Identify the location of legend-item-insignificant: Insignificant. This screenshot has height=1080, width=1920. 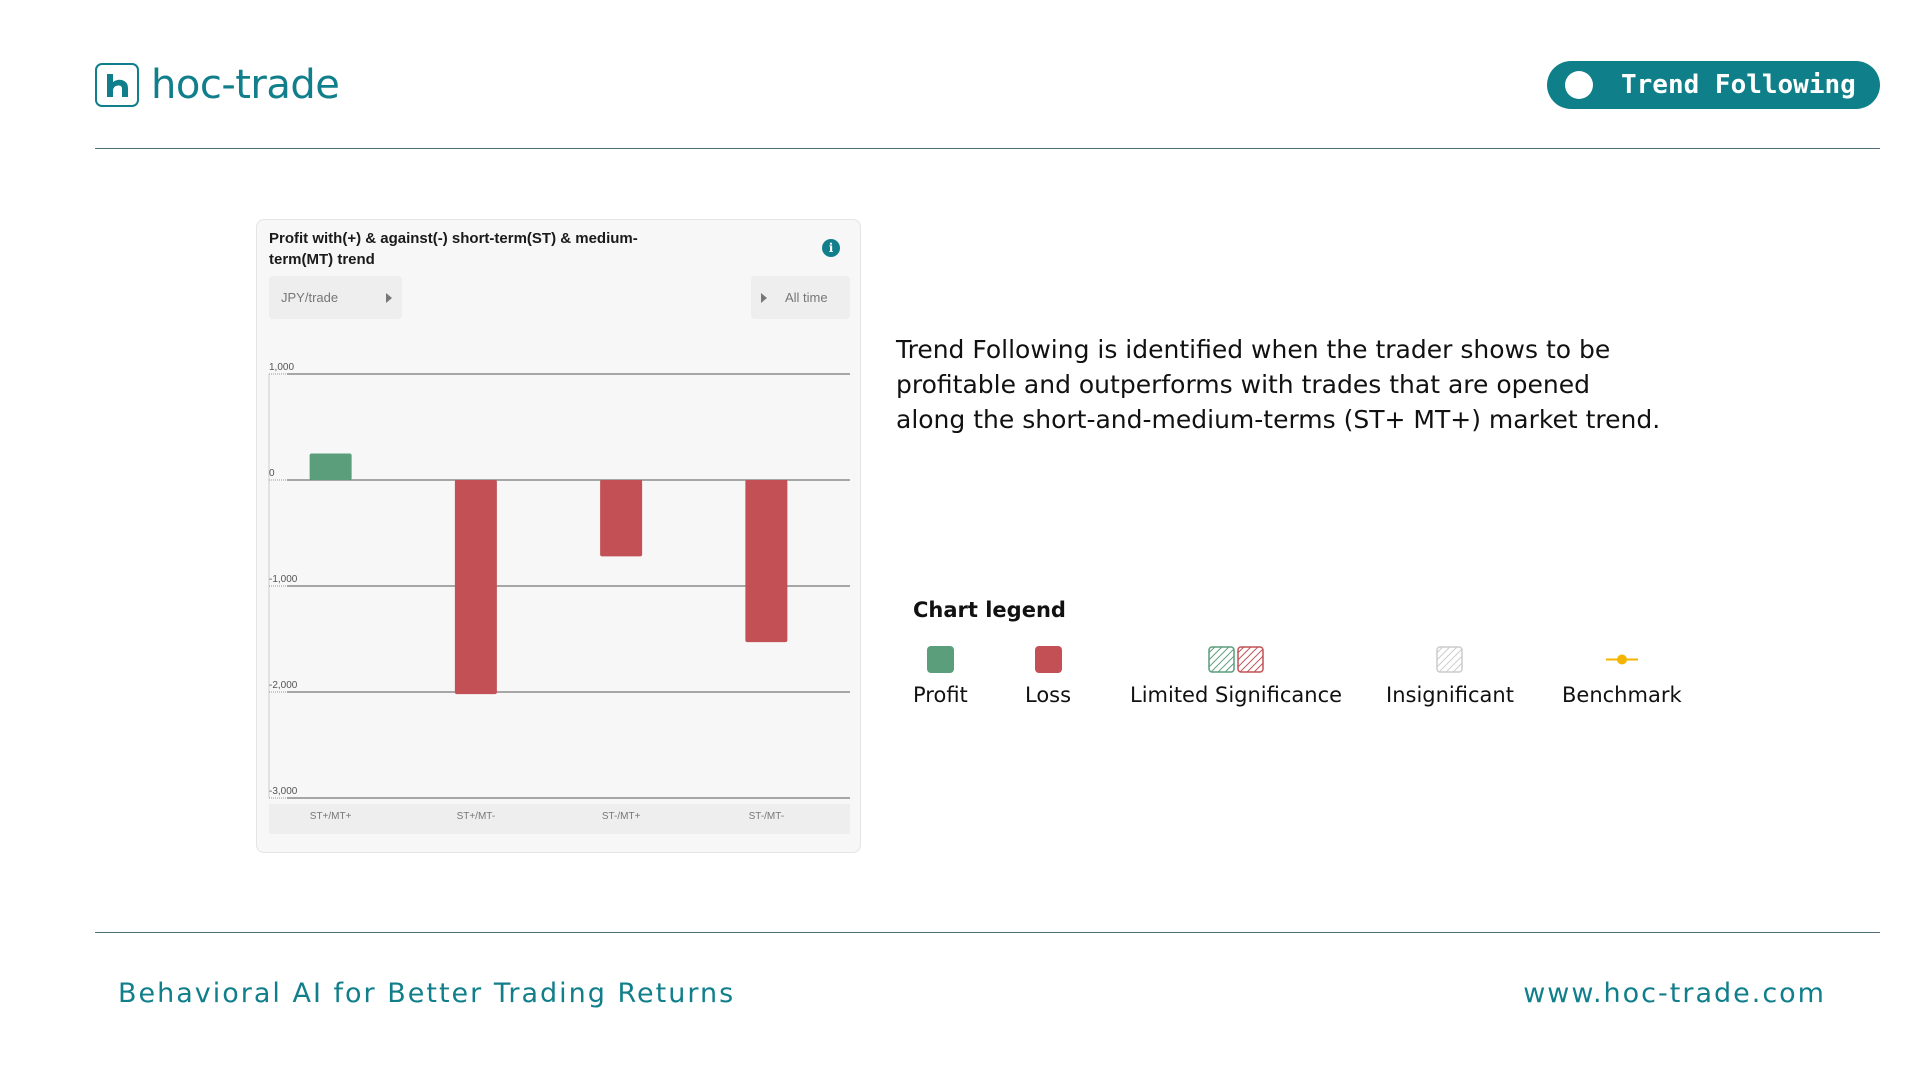
(1450, 676).